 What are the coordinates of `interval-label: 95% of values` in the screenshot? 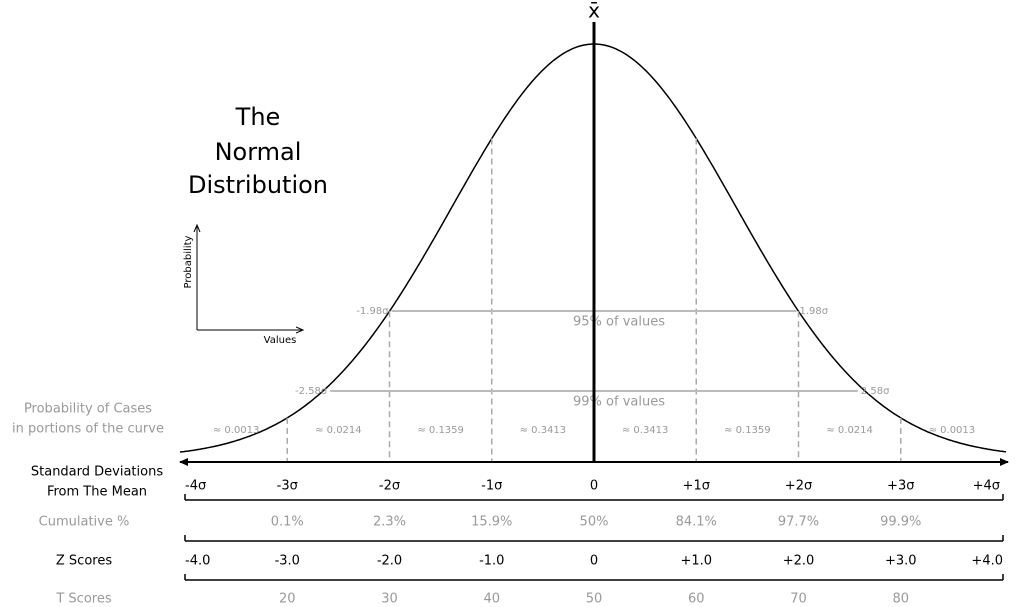 It's located at (619, 322).